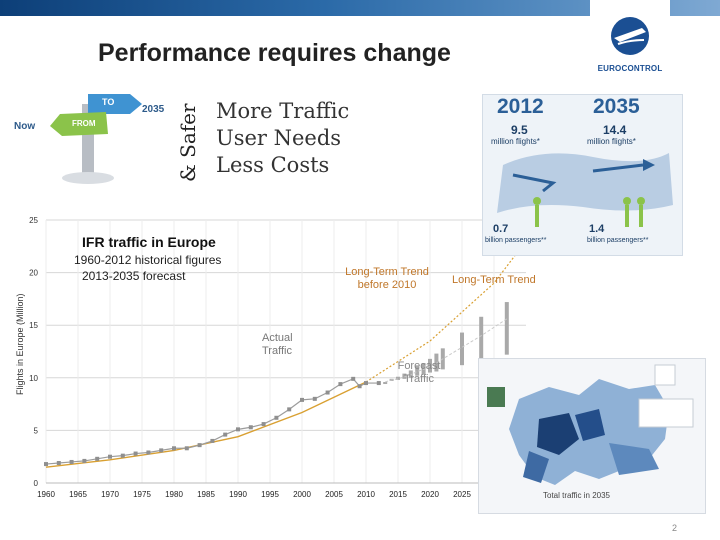  I want to click on x-tick-label: 1985, so click(206, 494).